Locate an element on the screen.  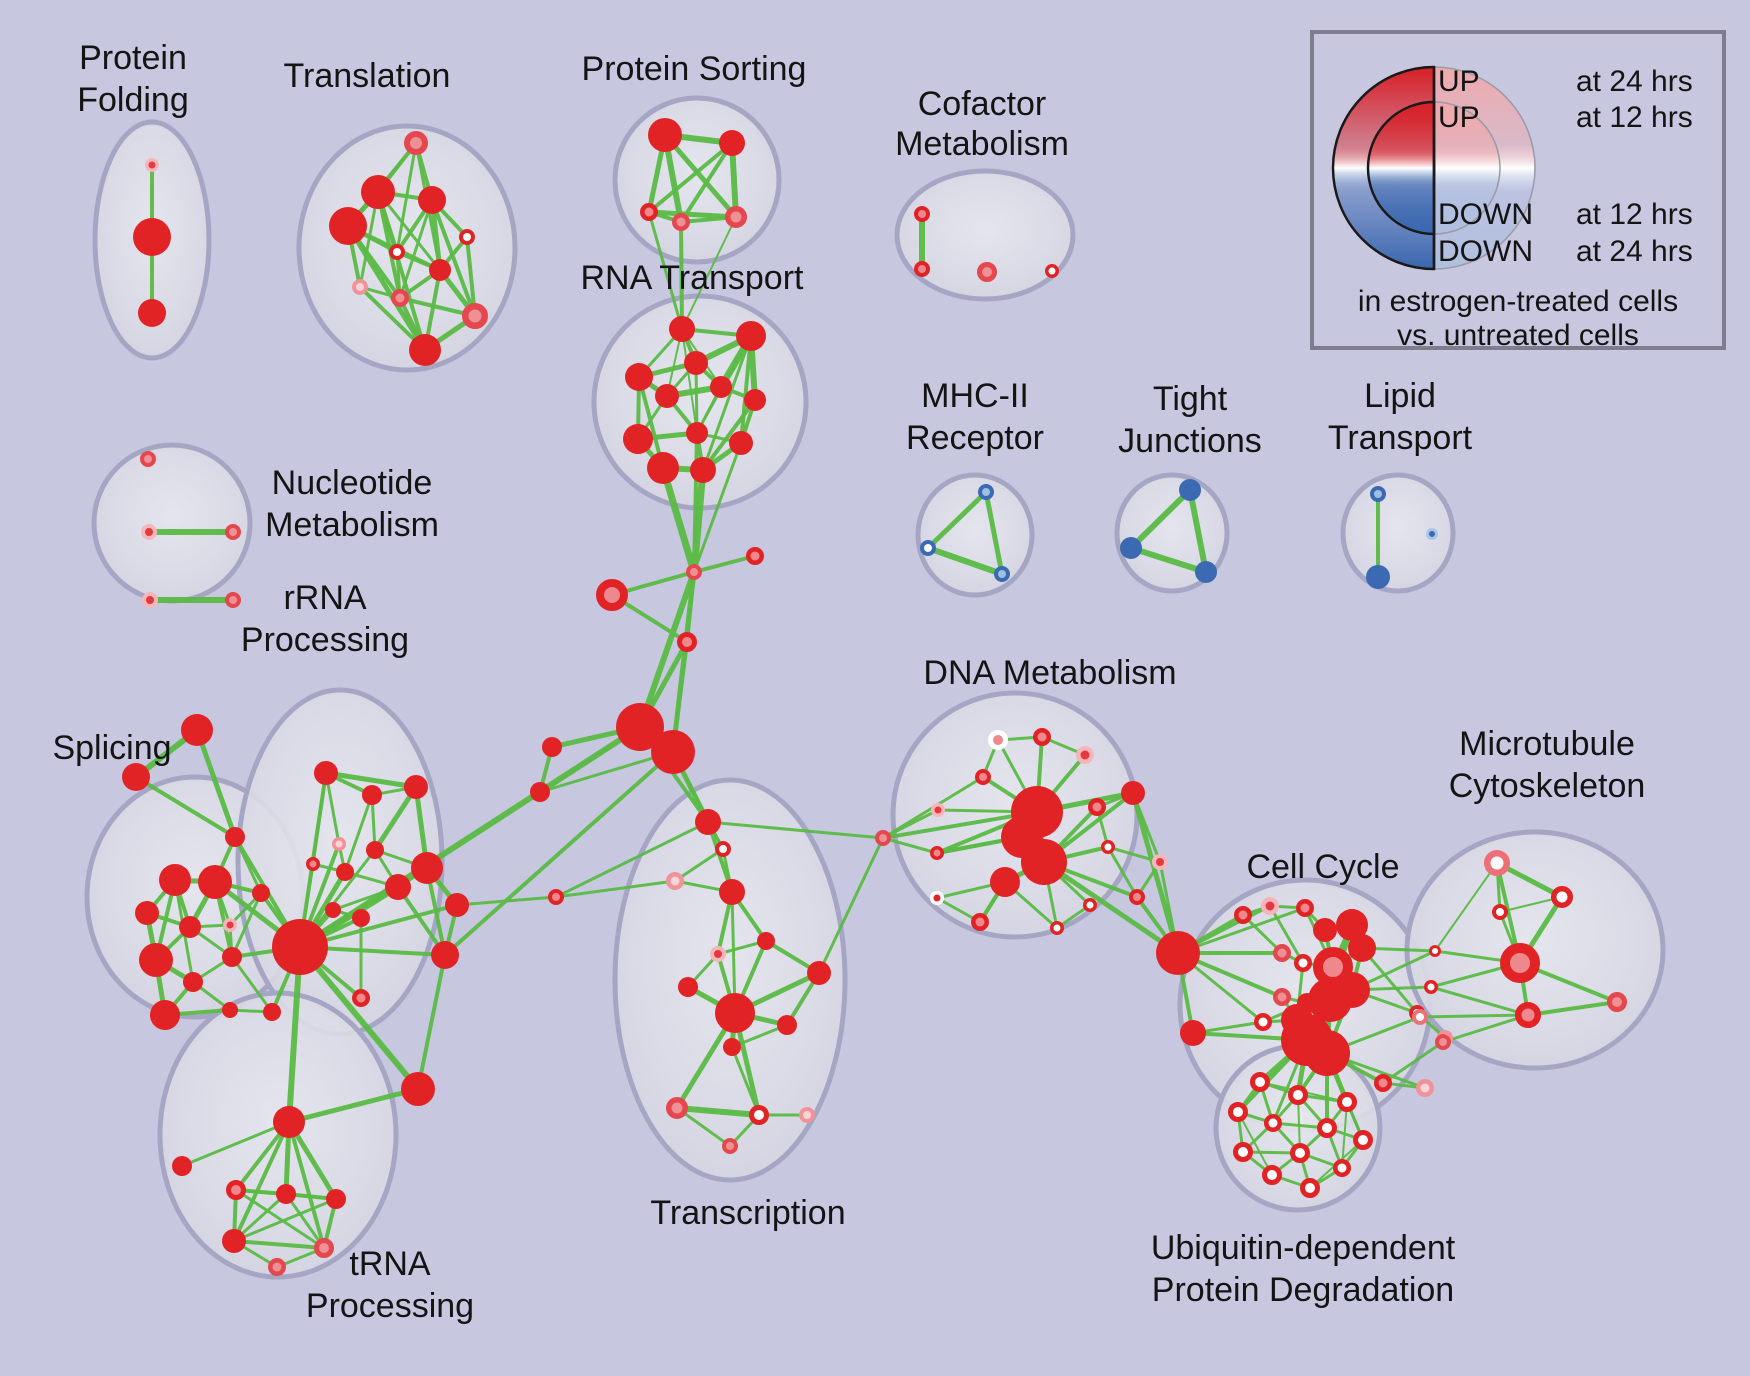
edge-r1-r9 is located at coordinates (746, 389).